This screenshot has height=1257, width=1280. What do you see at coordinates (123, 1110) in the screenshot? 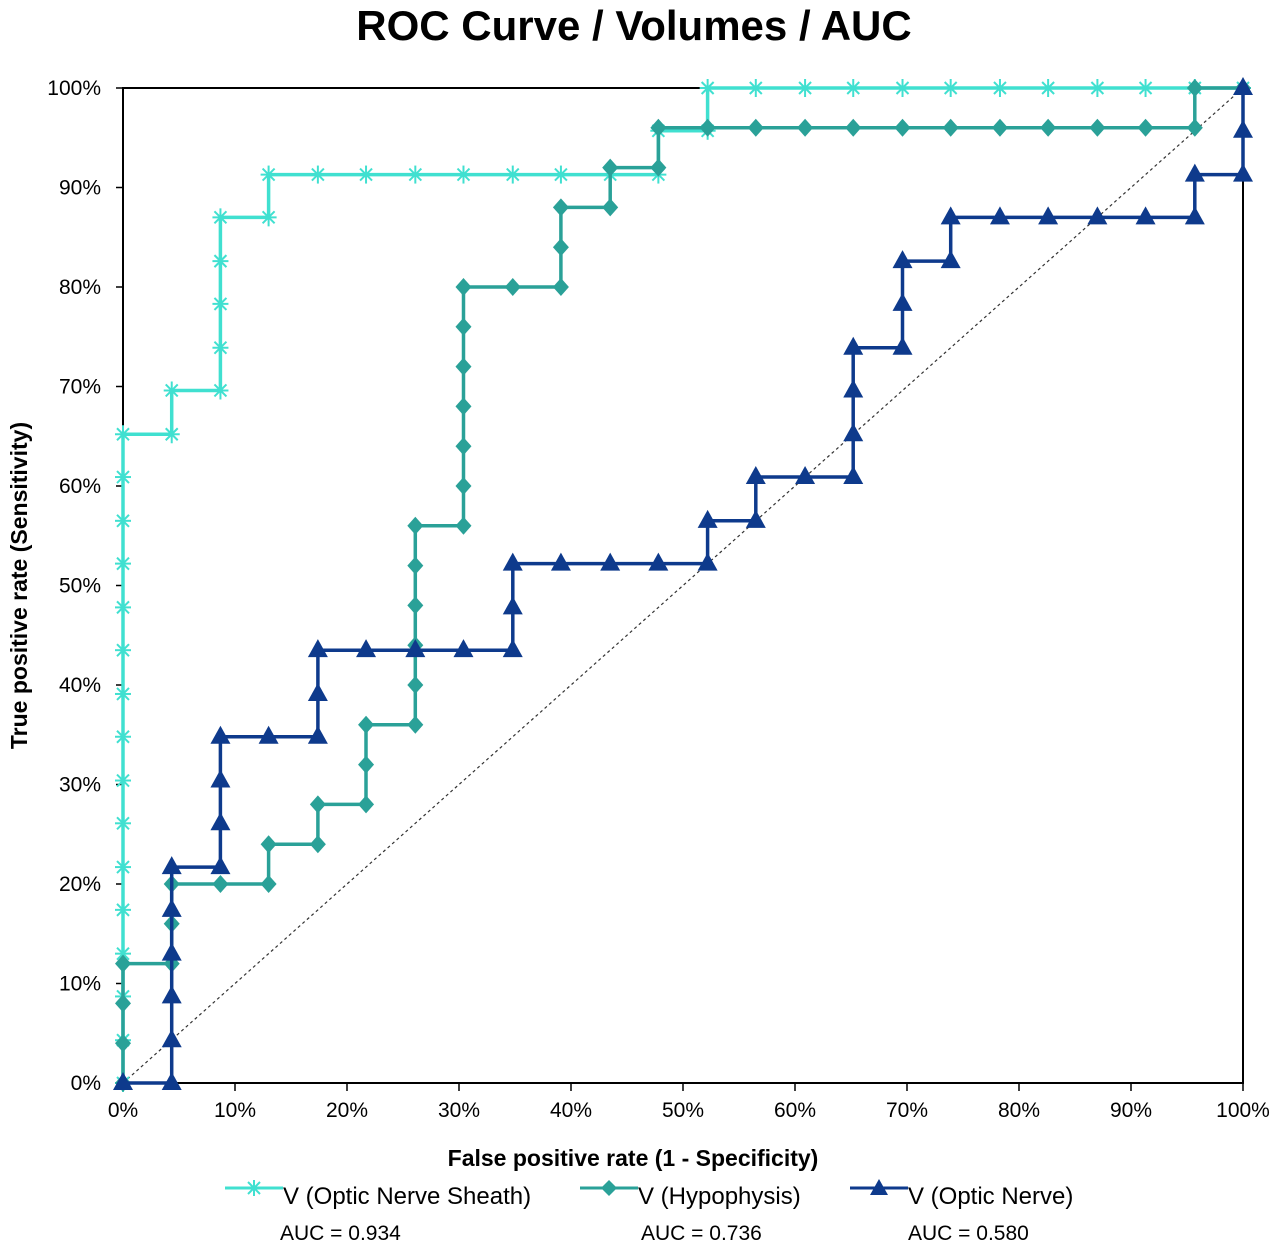
I see `x-tick-label: 0%` at bounding box center [123, 1110].